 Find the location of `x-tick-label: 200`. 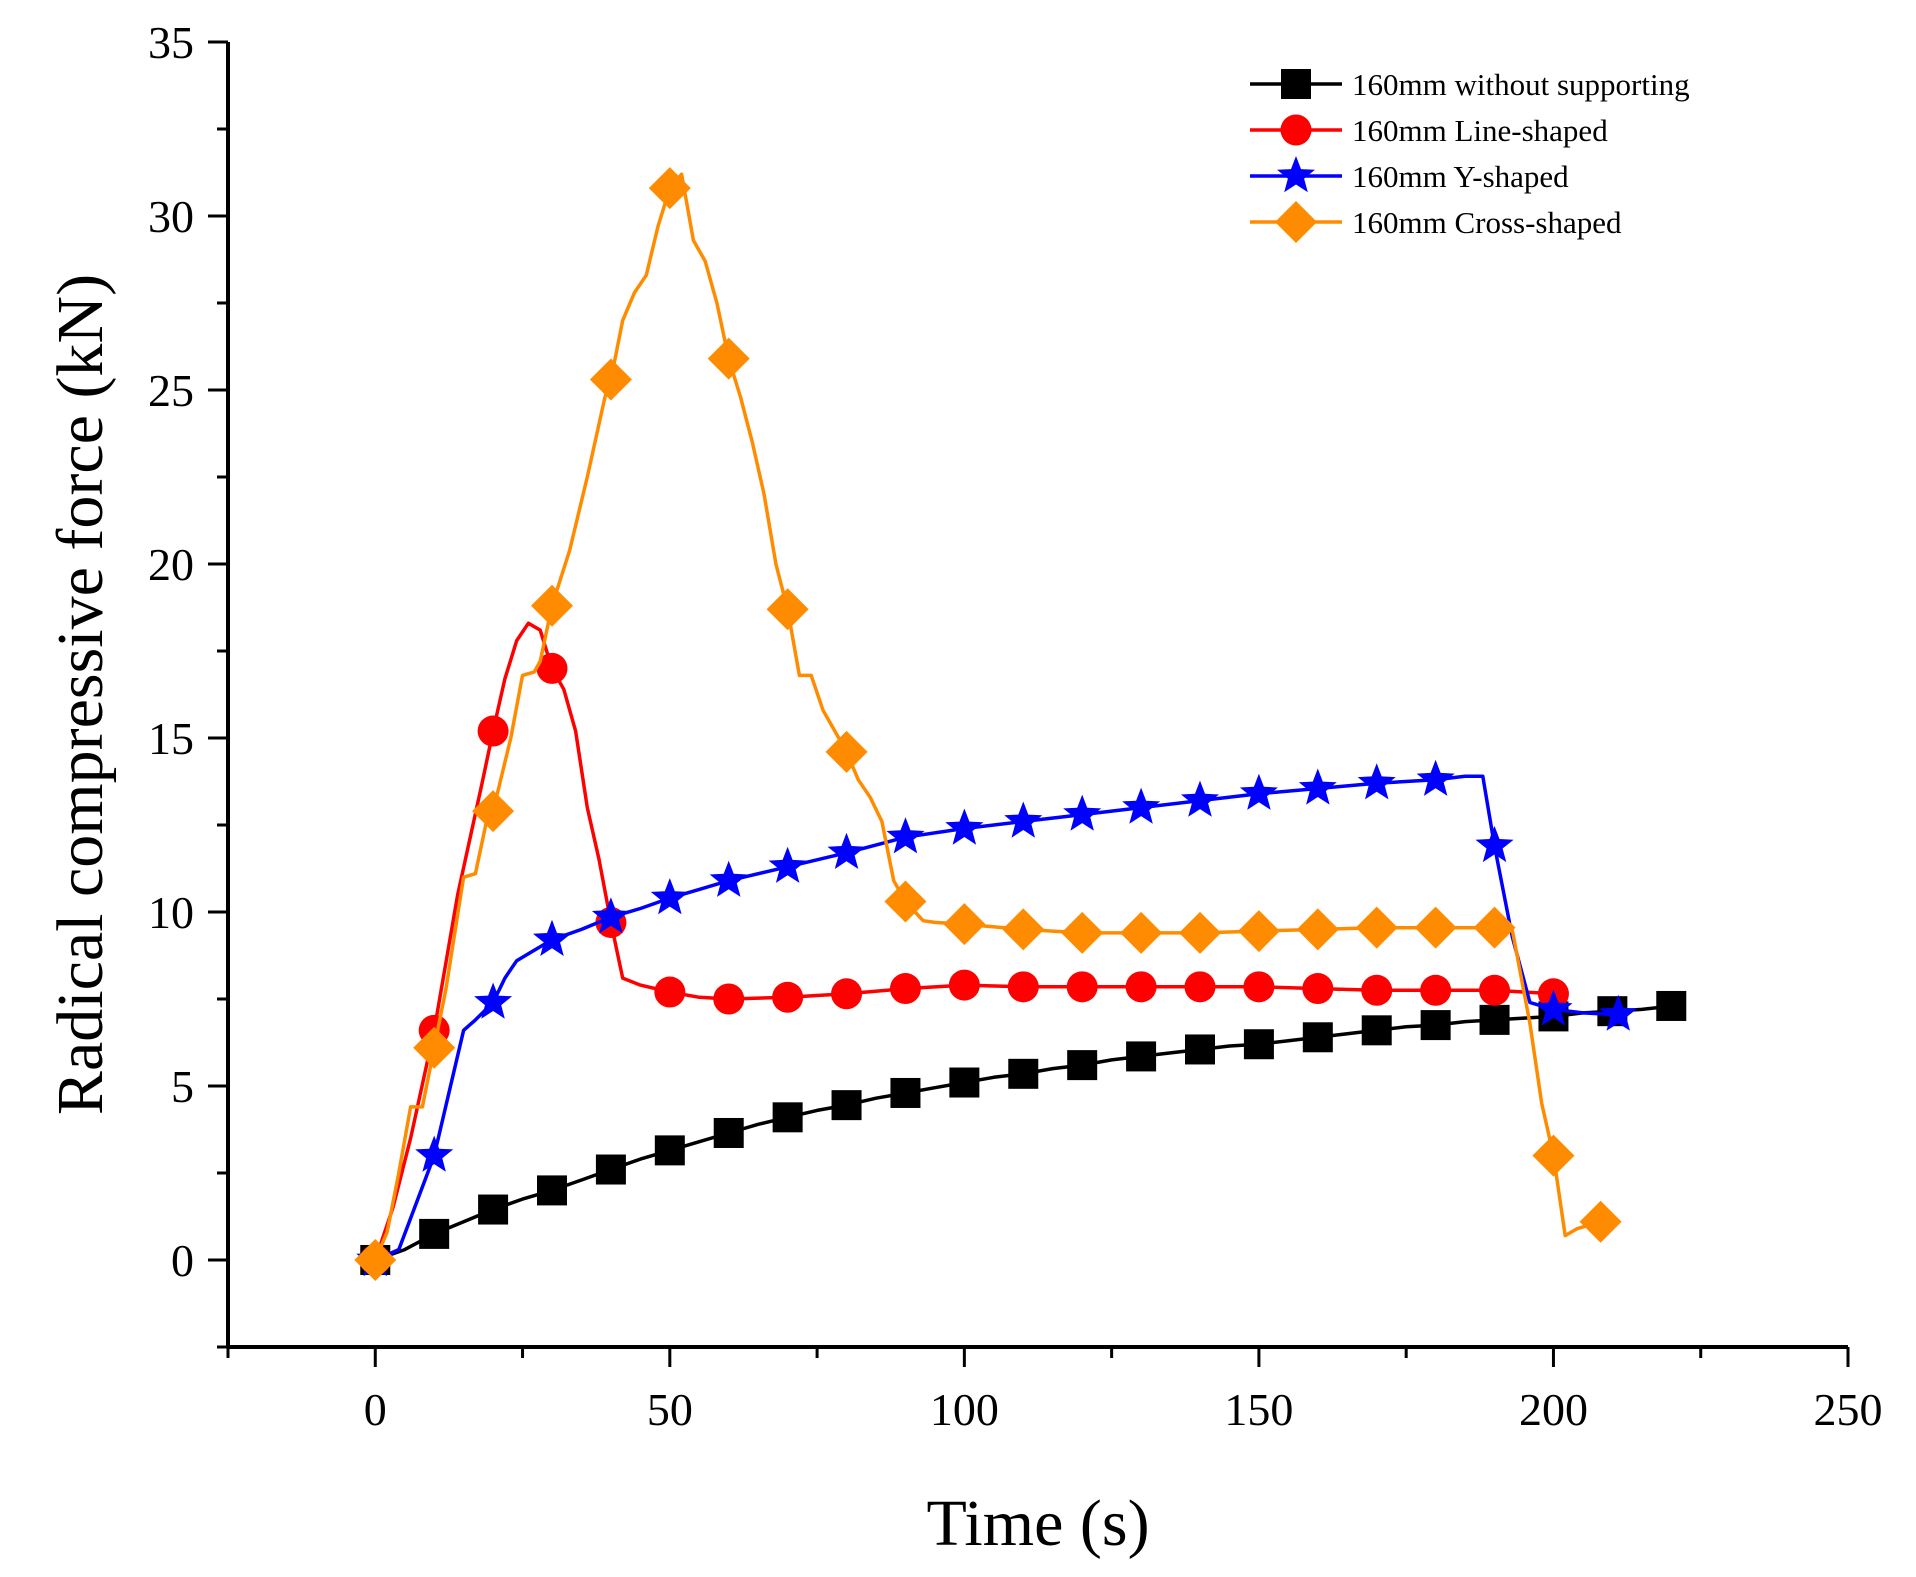

x-tick-label: 200 is located at coordinates (1553, 1409).